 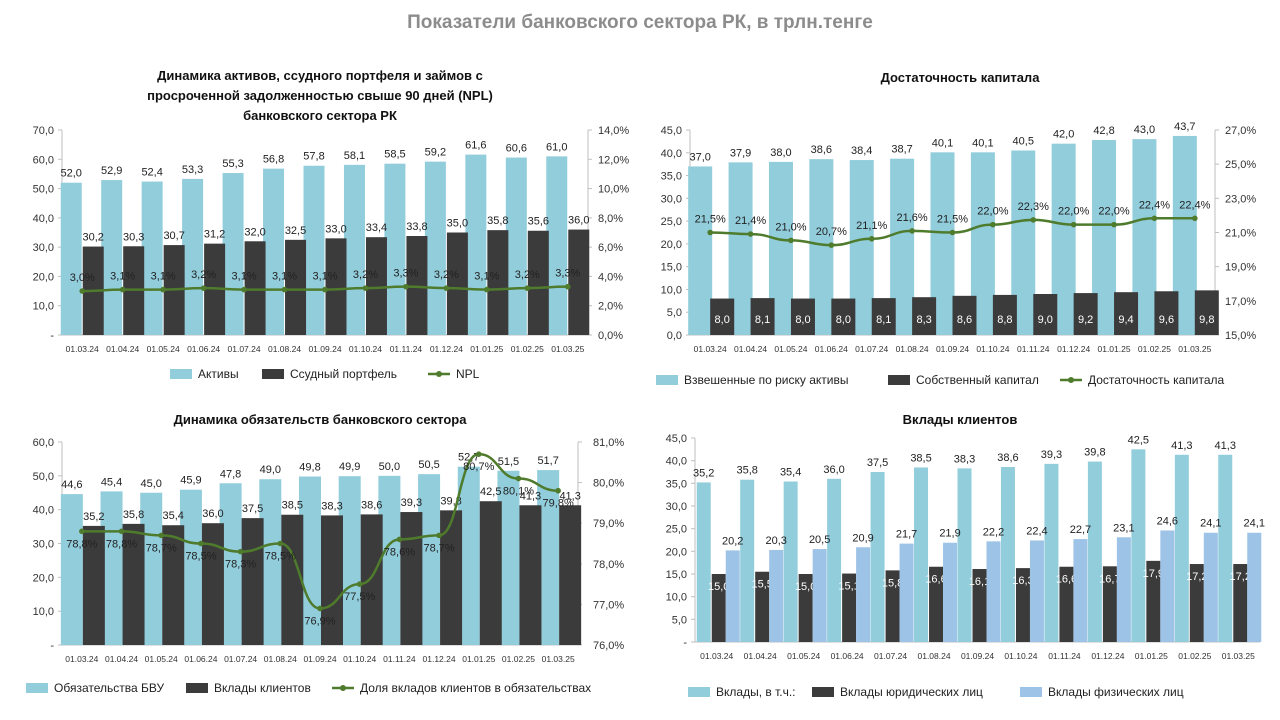 I want to click on capital-bar-label: 42,8, so click(x=1103, y=131).